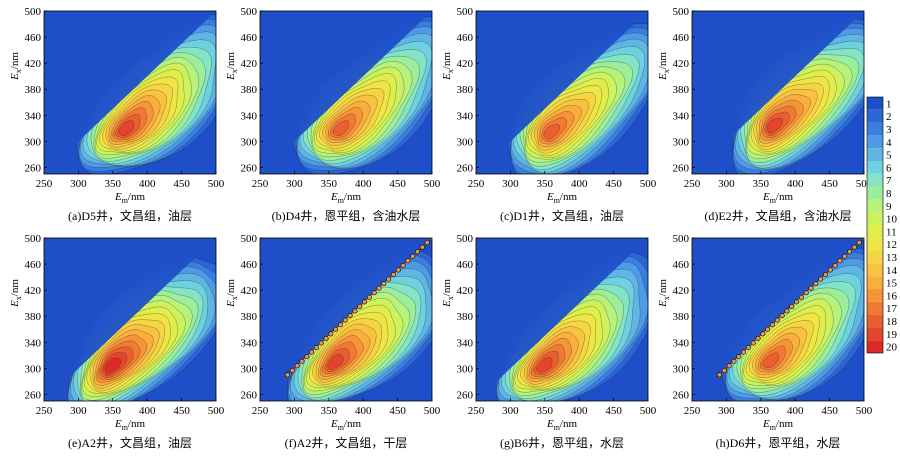  Describe the element at coordinates (892, 220) in the screenshot. I see `colorbar-tick-label: 10` at that location.